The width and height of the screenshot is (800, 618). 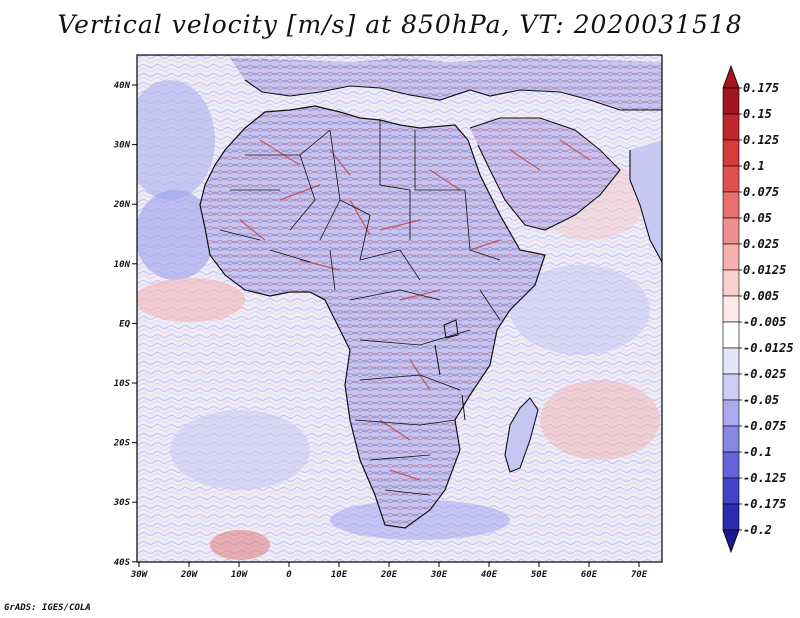 What do you see at coordinates (450, 370) in the screenshot?
I see `lakes` at bounding box center [450, 370].